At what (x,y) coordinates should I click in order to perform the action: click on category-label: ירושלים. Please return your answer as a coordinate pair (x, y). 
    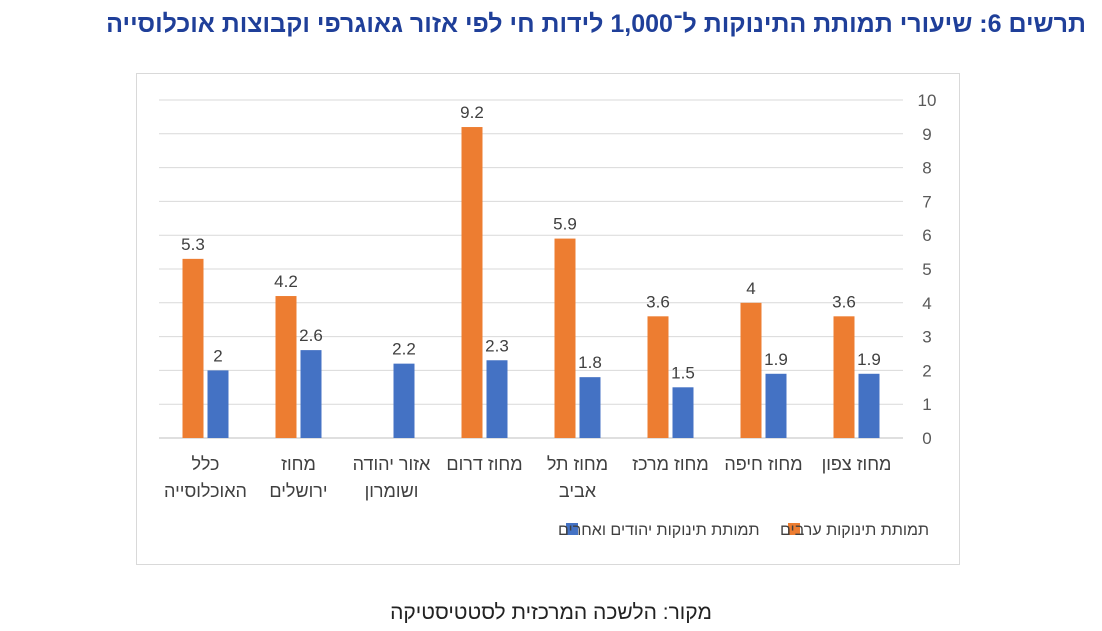
    Looking at the image, I should click on (298, 491).